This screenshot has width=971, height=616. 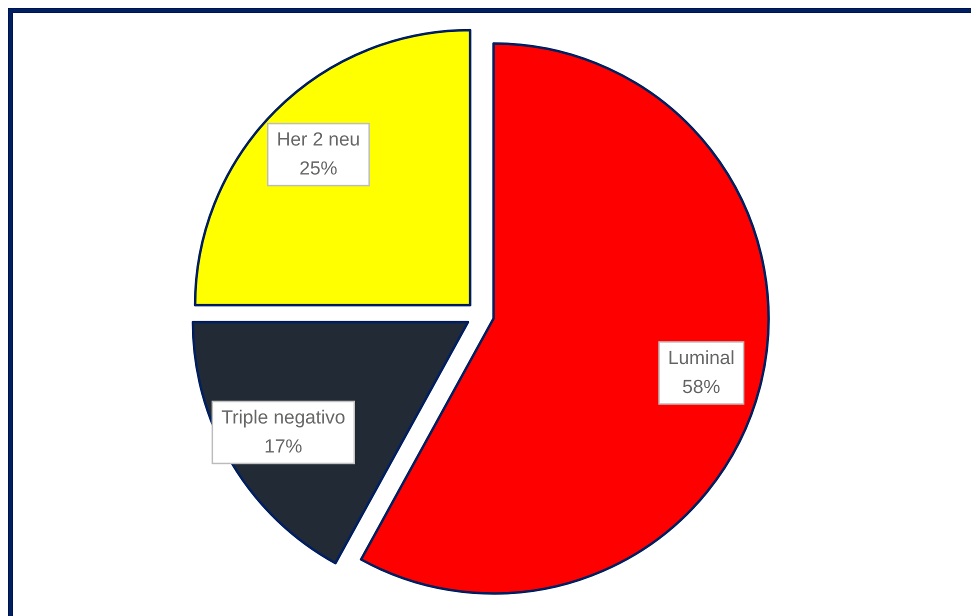 I want to click on data-label: 58%, so click(x=701, y=387).